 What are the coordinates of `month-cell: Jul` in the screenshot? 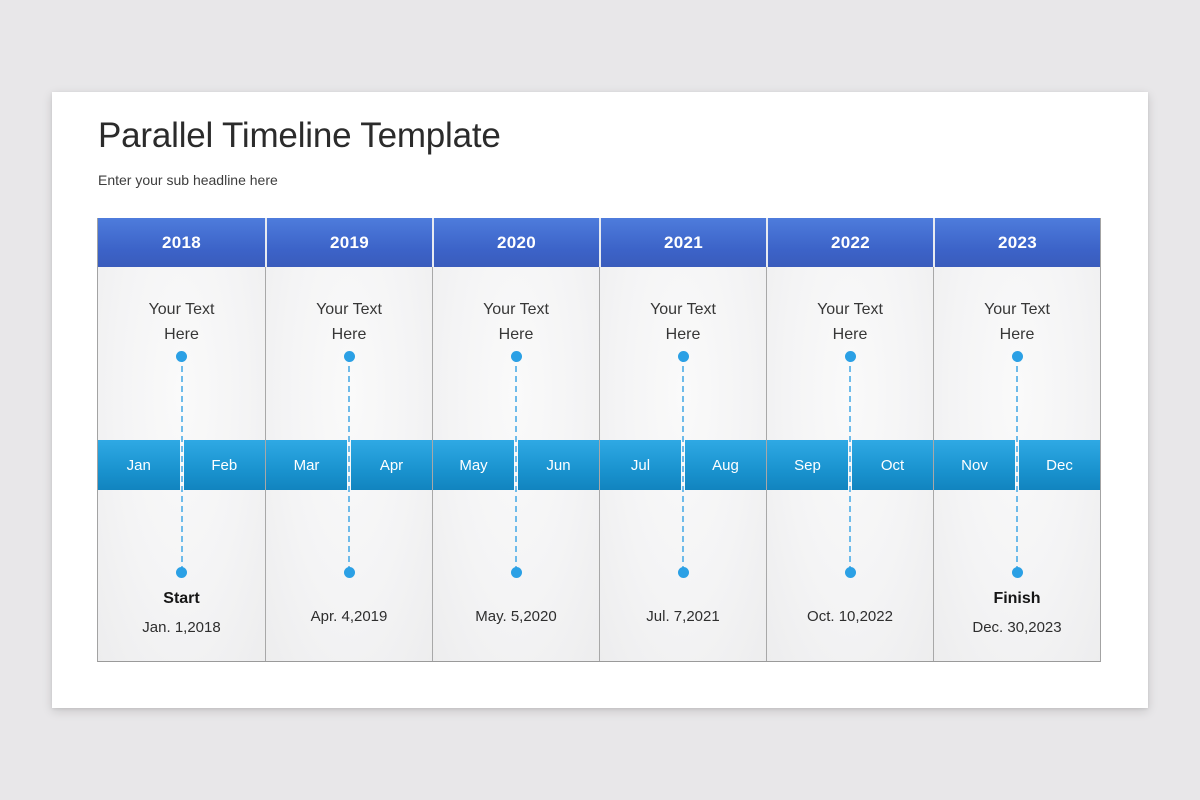 It's located at (640, 465).